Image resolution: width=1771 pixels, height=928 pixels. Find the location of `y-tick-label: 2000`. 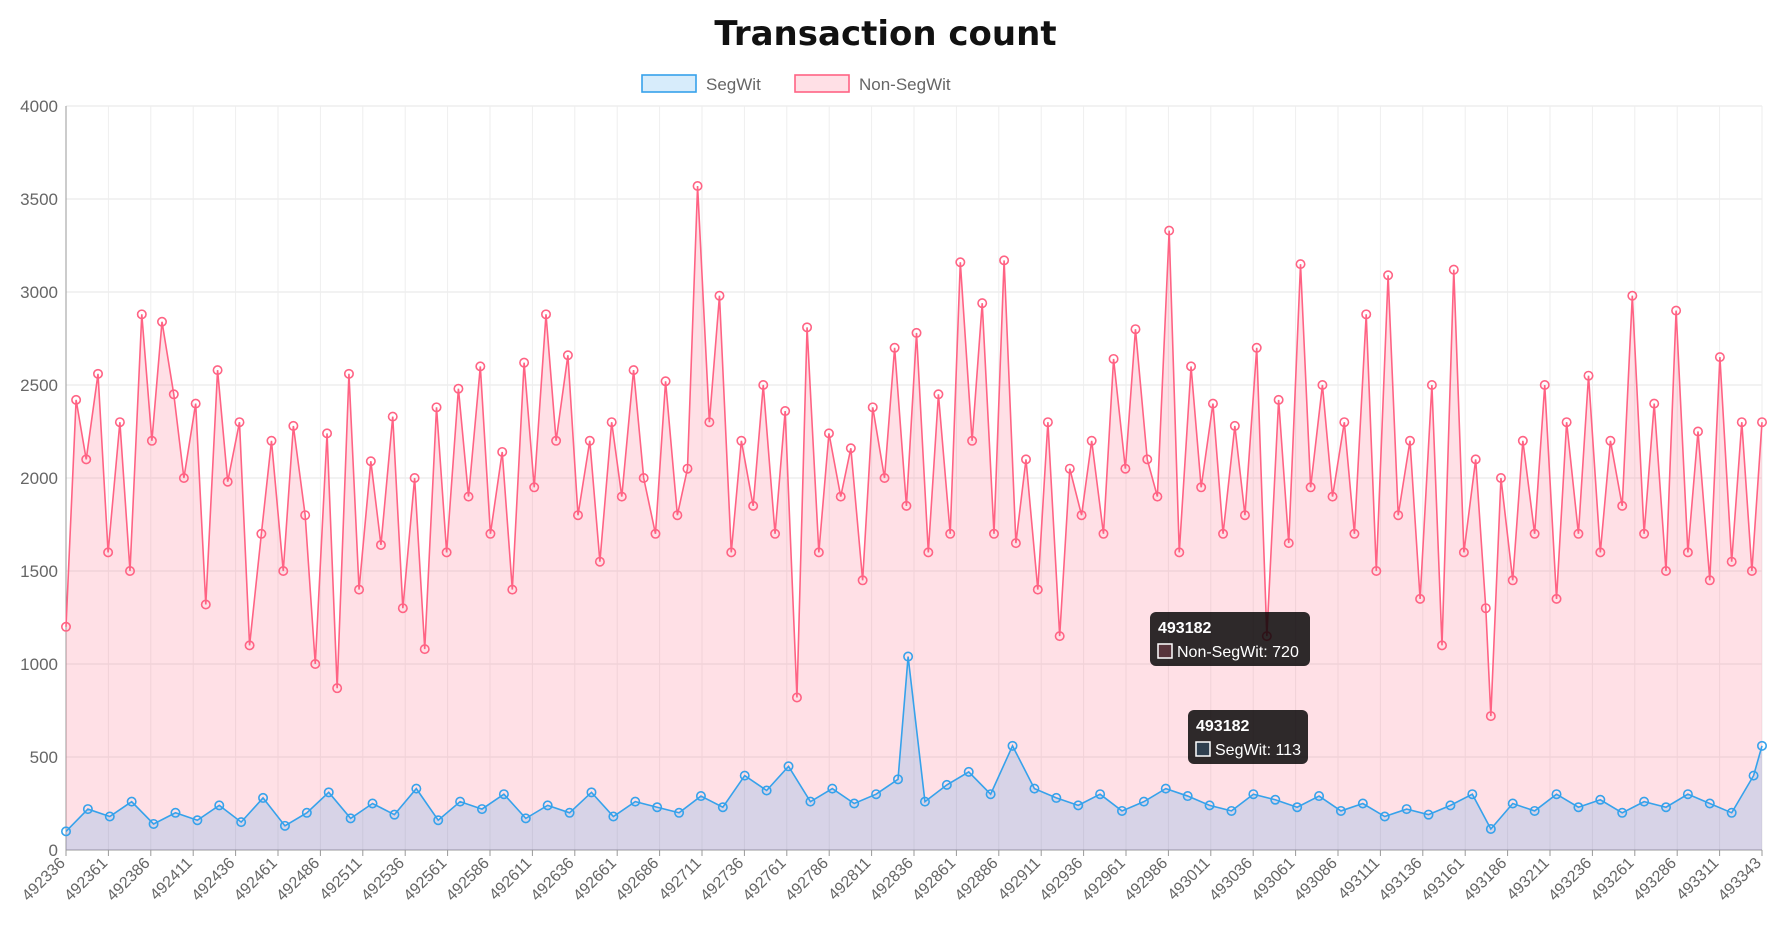

y-tick-label: 2000 is located at coordinates (39, 478).